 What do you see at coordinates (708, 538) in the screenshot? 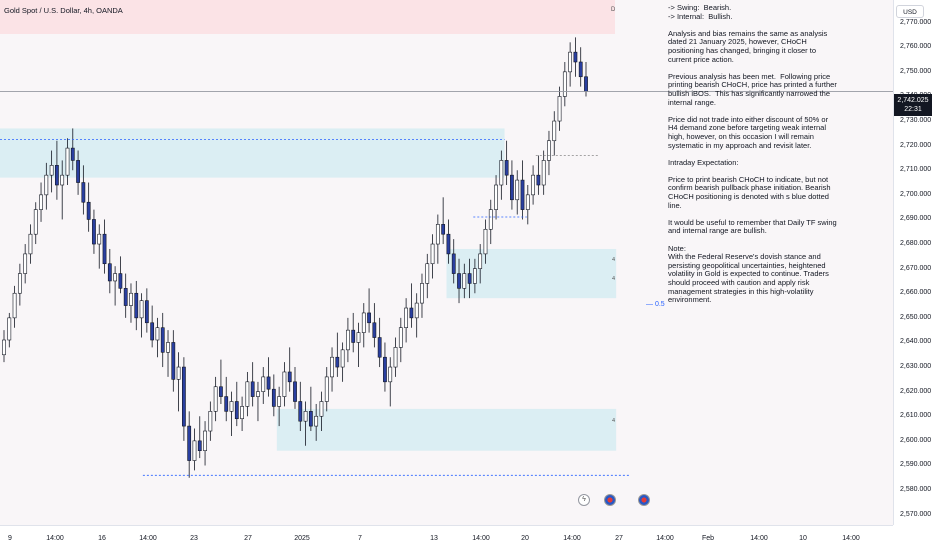
I see `time-tick-label: Feb` at bounding box center [708, 538].